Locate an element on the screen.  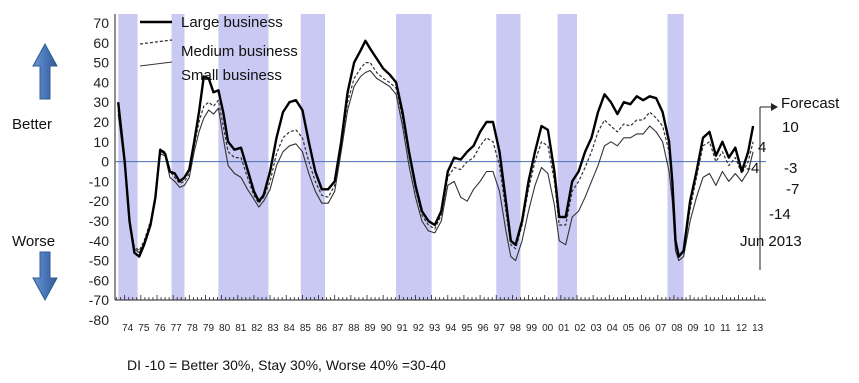
forecast-value-label: -14 is located at coordinates (780, 214).